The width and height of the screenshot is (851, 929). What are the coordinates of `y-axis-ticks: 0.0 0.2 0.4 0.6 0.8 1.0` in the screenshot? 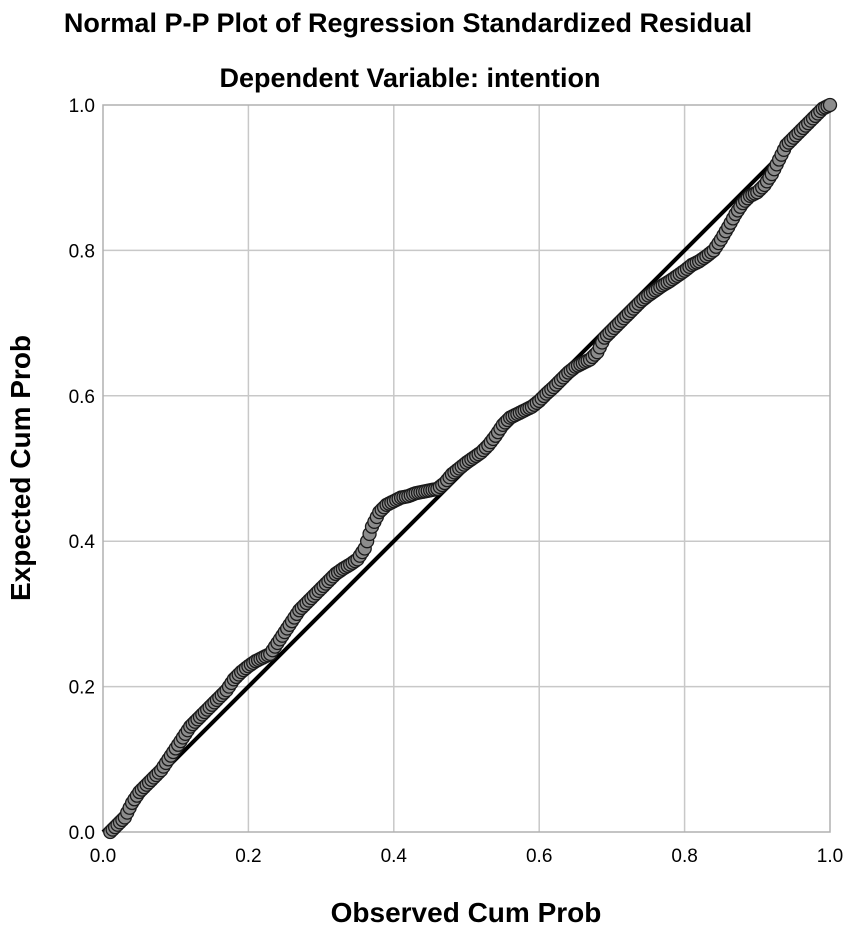 It's located at (82, 470).